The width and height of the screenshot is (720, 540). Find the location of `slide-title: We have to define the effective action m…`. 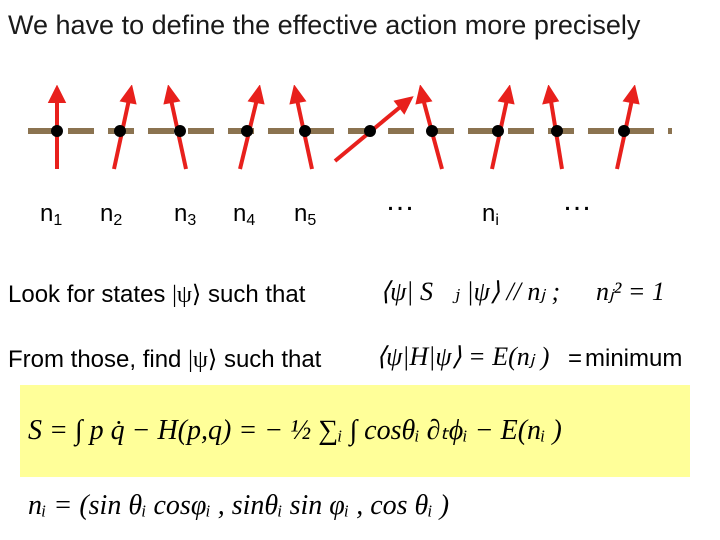

slide-title: We have to define the effective action m… is located at coordinates (324, 25).